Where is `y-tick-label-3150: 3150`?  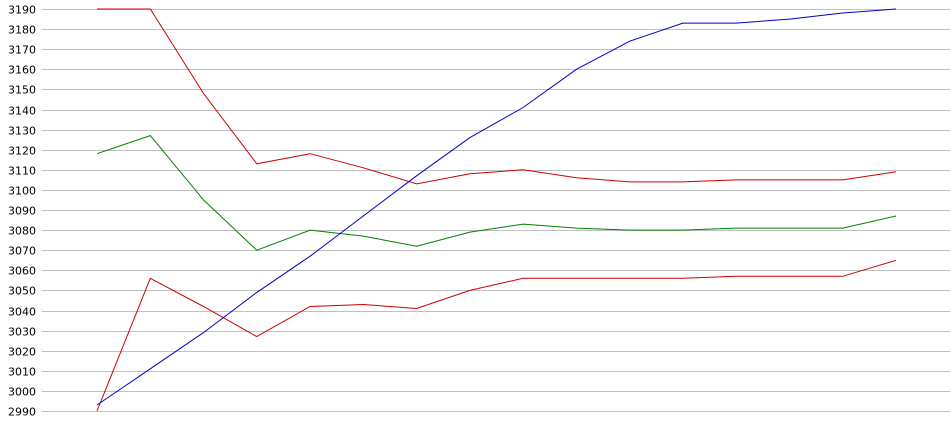
y-tick-label-3150: 3150 is located at coordinates (22, 90).